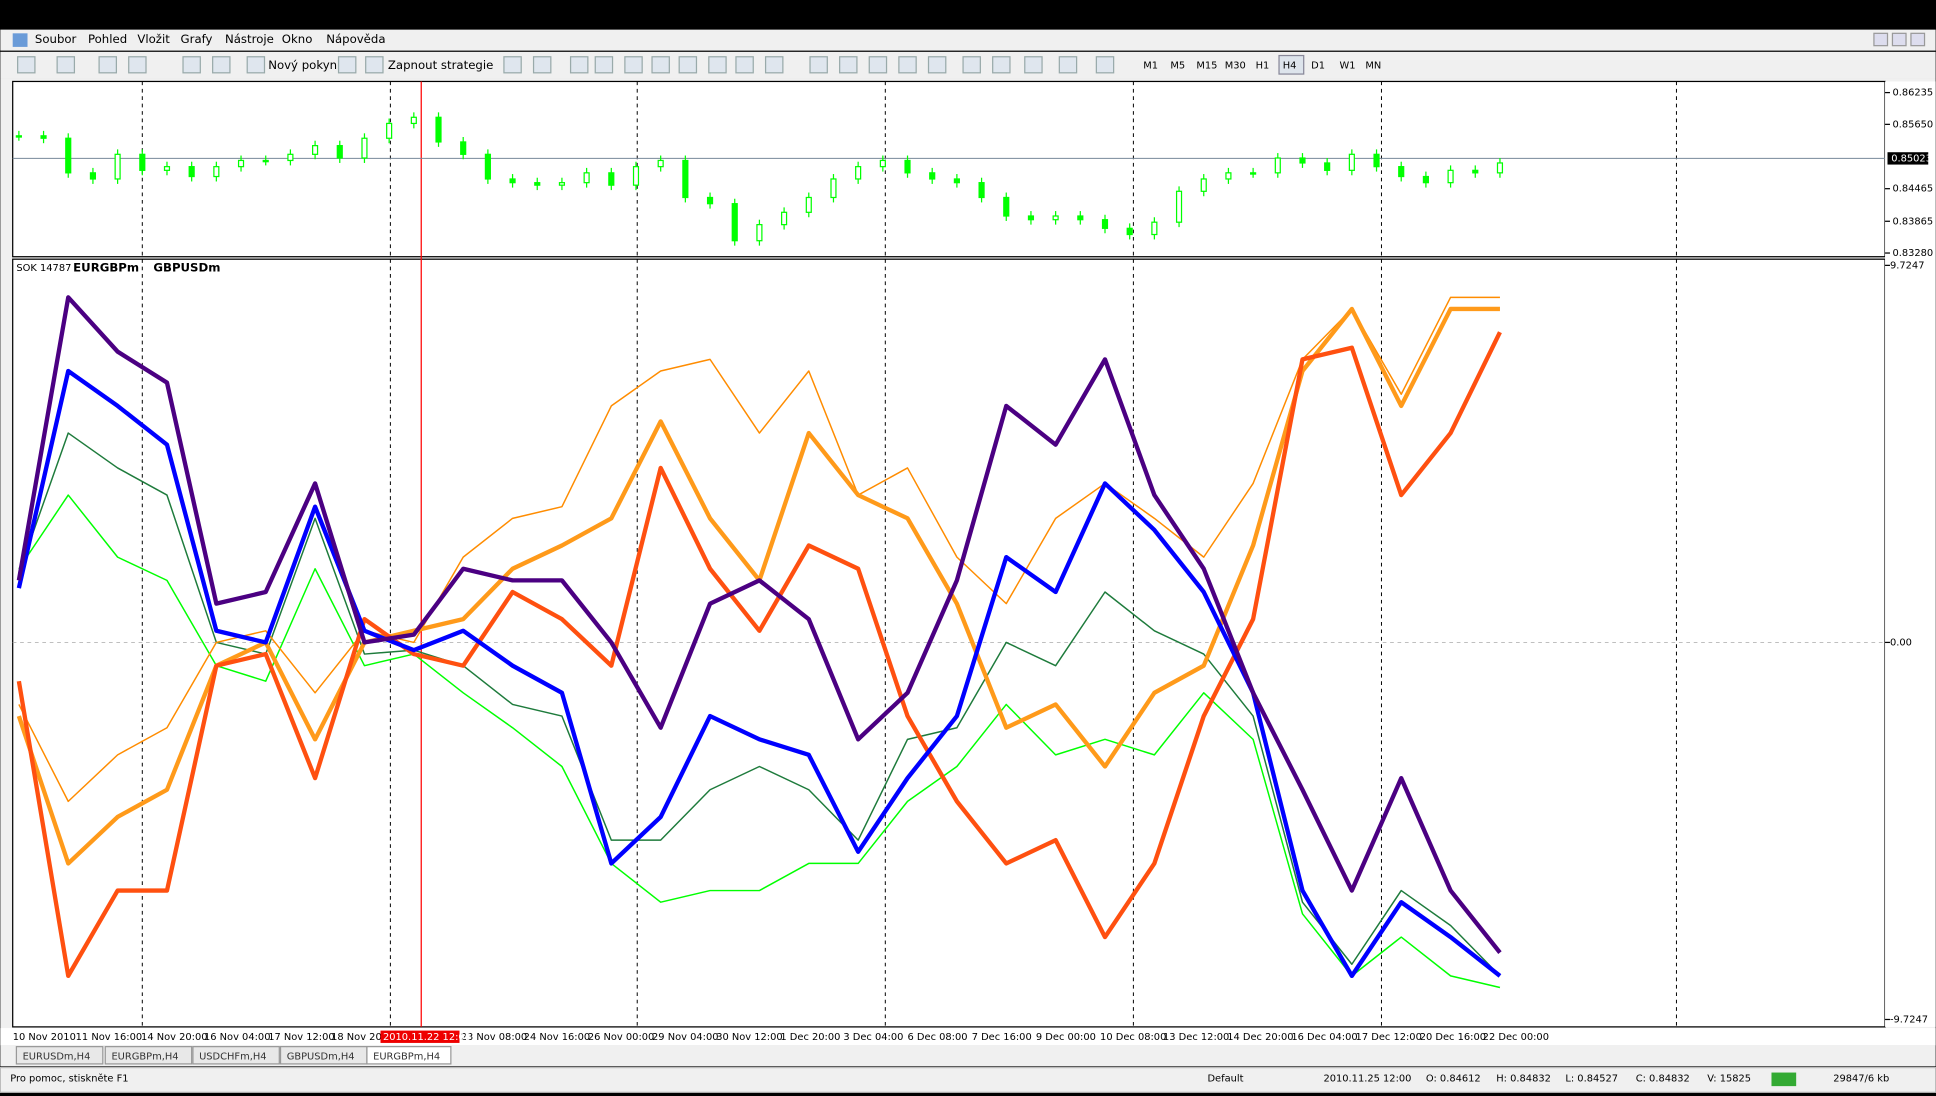  Describe the element at coordinates (1881, 39) in the screenshot. I see `minimize-button` at that location.